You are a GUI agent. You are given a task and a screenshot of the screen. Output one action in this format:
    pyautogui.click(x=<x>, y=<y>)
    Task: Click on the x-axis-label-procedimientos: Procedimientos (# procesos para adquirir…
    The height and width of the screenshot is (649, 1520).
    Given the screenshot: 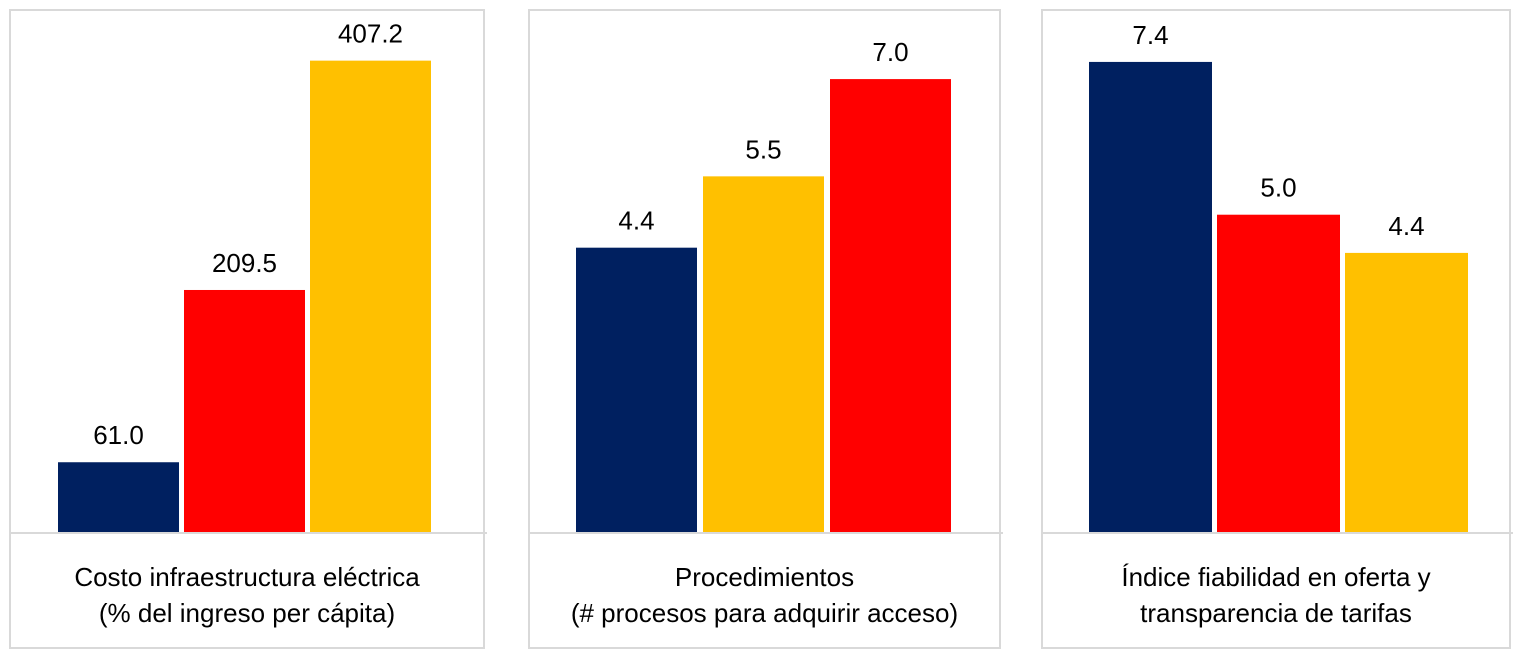 What is the action you would take?
    pyautogui.click(x=764, y=595)
    